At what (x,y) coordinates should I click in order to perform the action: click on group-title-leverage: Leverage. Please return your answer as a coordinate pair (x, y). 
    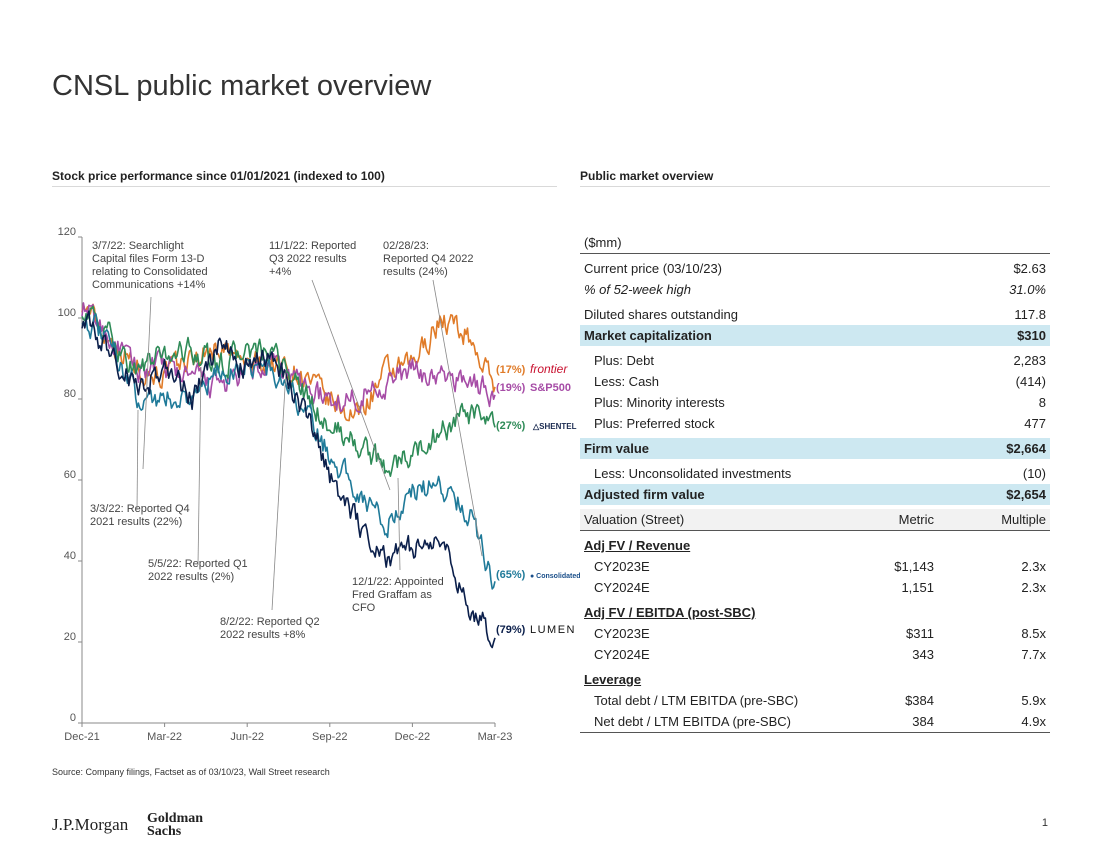
    Looking at the image, I should click on (815, 679).